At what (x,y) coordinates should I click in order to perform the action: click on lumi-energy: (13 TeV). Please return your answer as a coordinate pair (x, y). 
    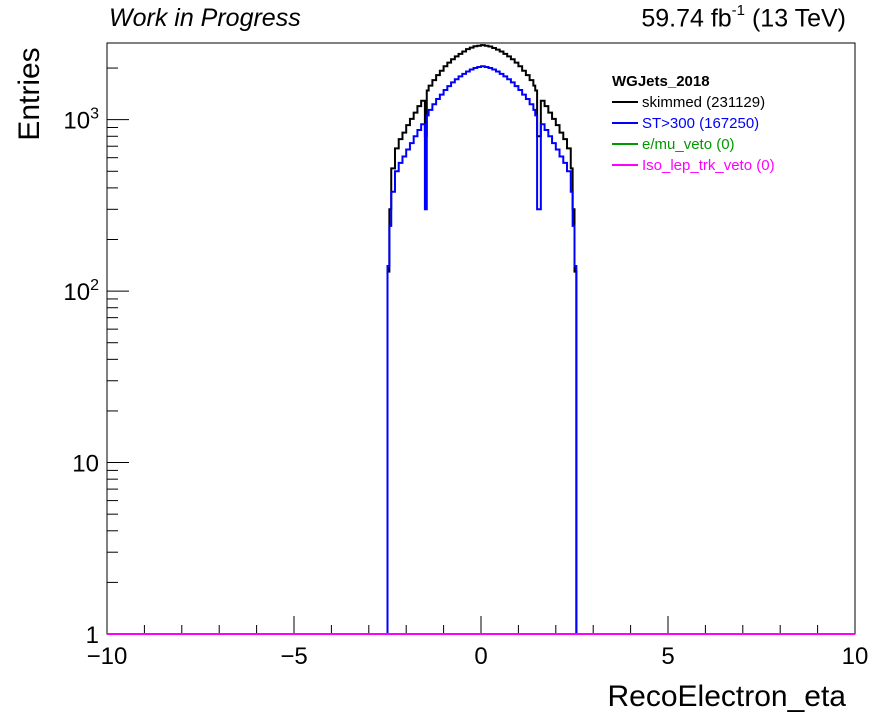
    Looking at the image, I should click on (795, 18).